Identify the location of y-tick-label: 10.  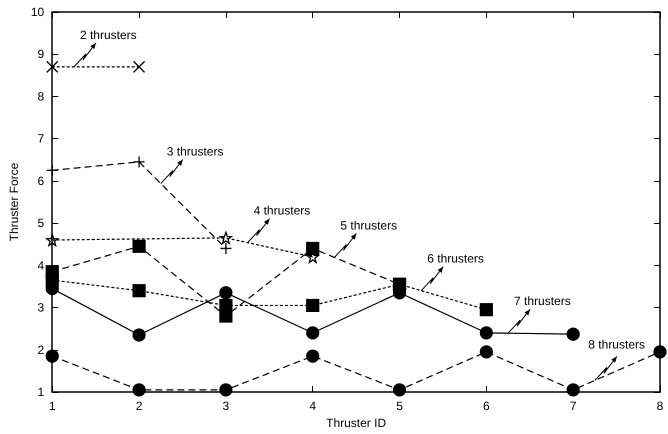
(37, 12).